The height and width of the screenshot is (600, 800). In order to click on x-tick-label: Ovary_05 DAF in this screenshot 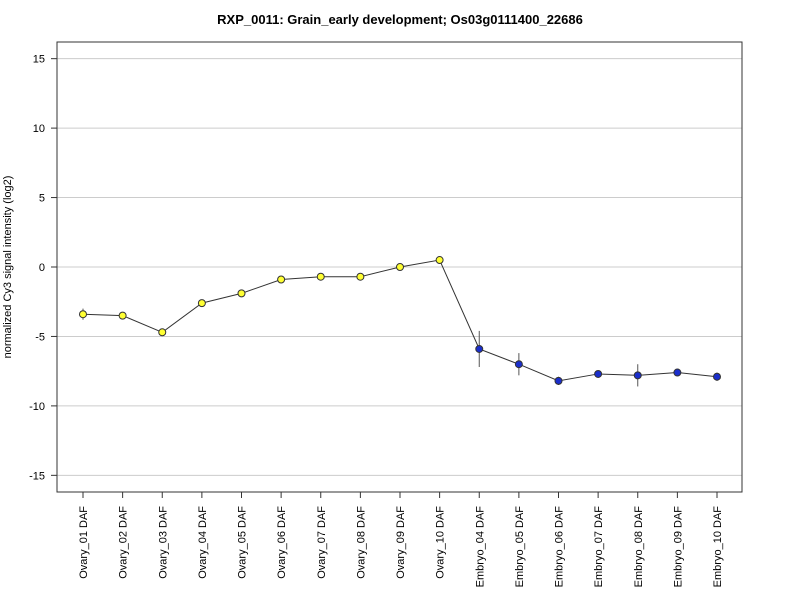, I will do `click(243, 542)`.